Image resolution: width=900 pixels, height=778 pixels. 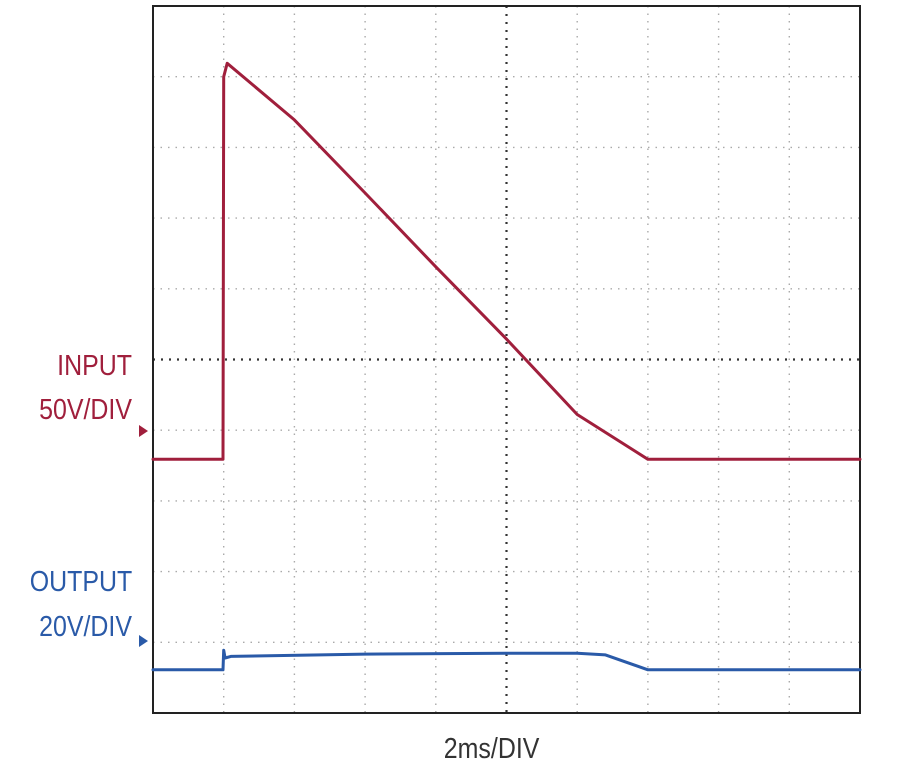 I want to click on input-scale-label: 50V/DIV, so click(x=85, y=410).